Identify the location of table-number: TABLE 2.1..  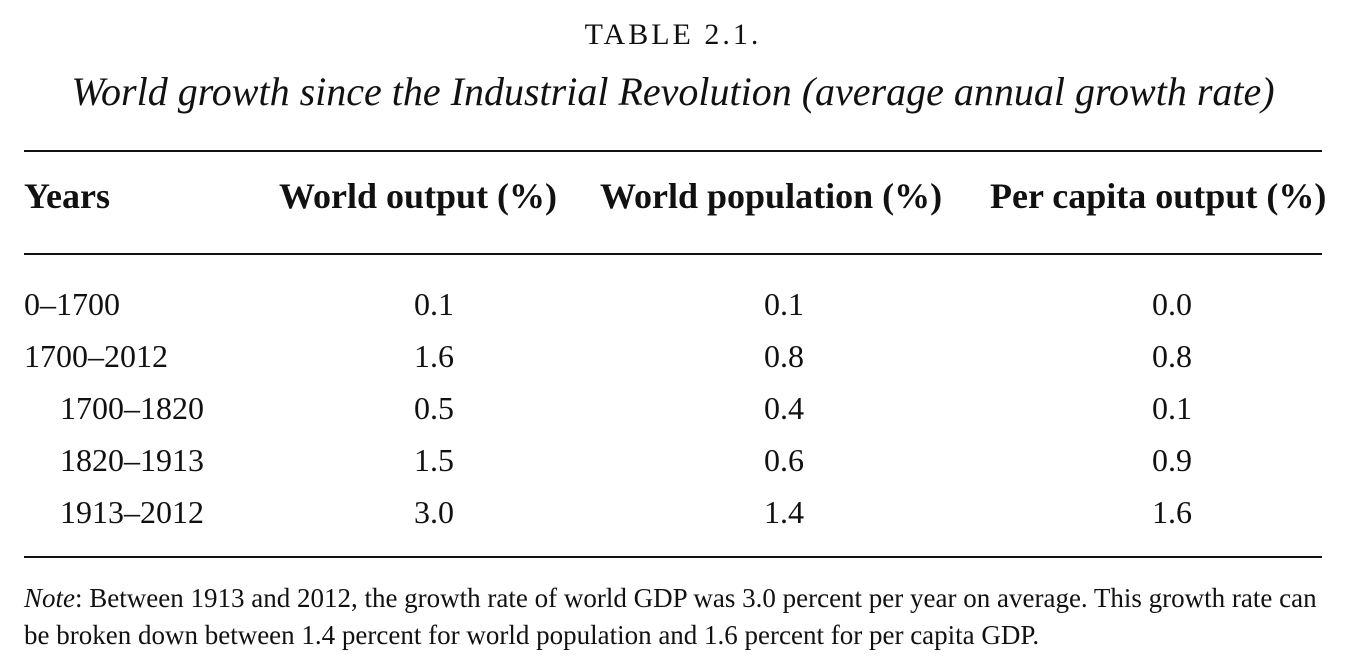
(673, 34).